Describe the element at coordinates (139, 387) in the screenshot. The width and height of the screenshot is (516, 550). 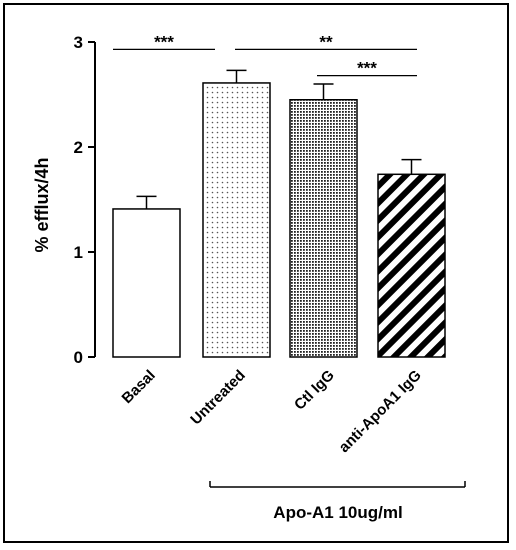
I see `x-tick-label: Basal` at that location.